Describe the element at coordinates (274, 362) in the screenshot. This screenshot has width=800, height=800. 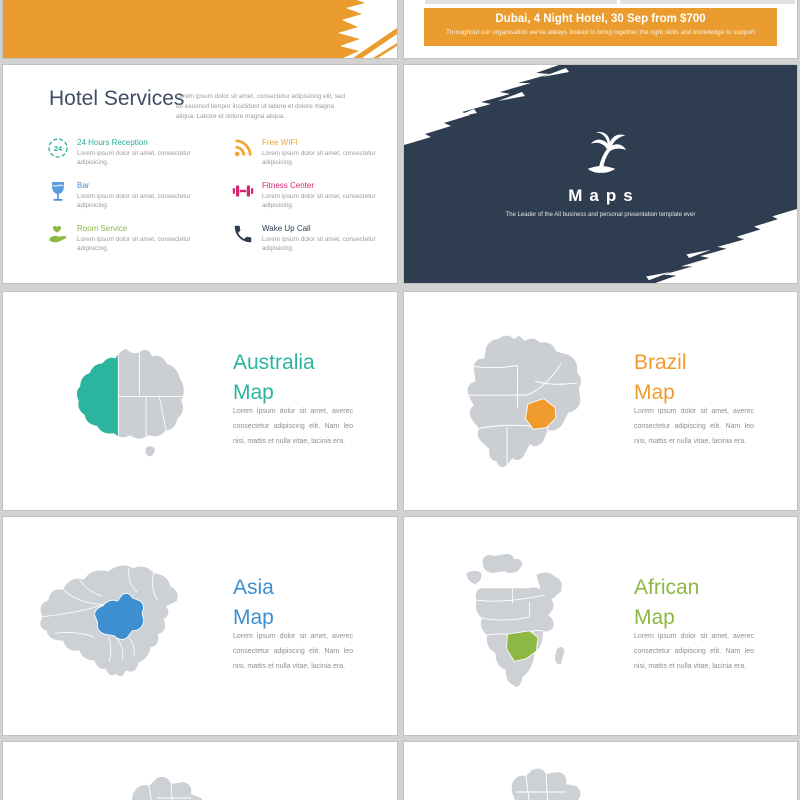
I see `map-title-line1: Australia` at that location.